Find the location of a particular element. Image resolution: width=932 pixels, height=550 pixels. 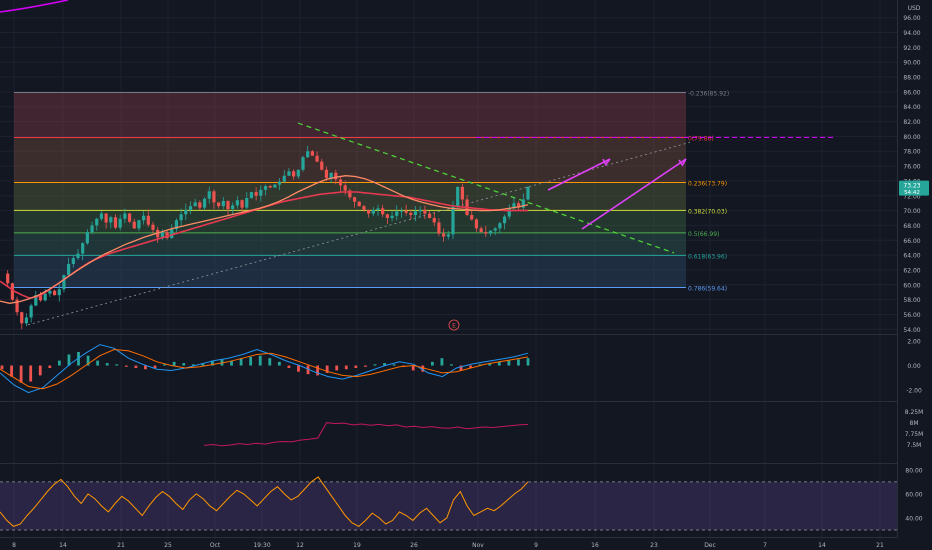

rsi-line is located at coordinates (264, 502).